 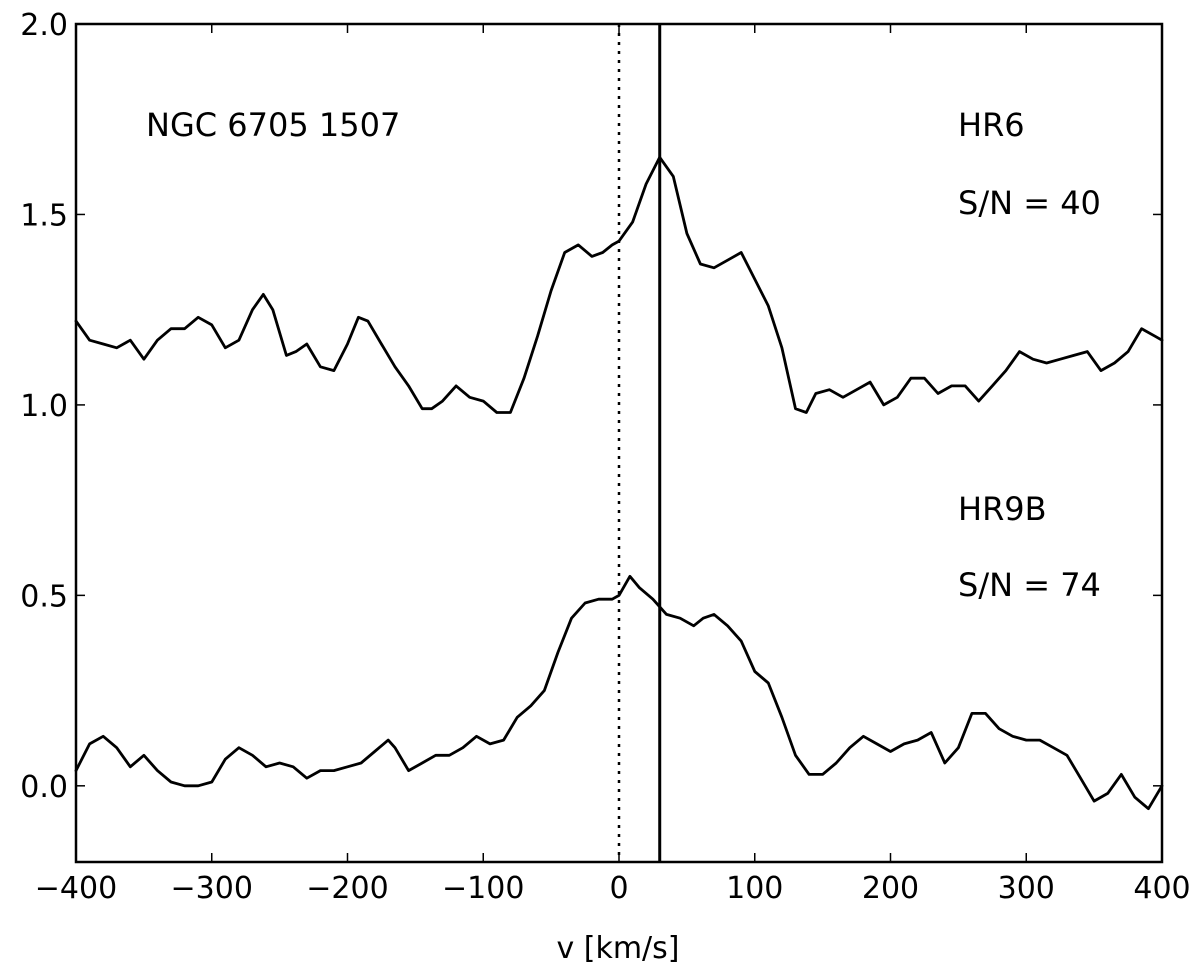 I want to click on y-tick-label: 0.0, so click(x=44, y=787).